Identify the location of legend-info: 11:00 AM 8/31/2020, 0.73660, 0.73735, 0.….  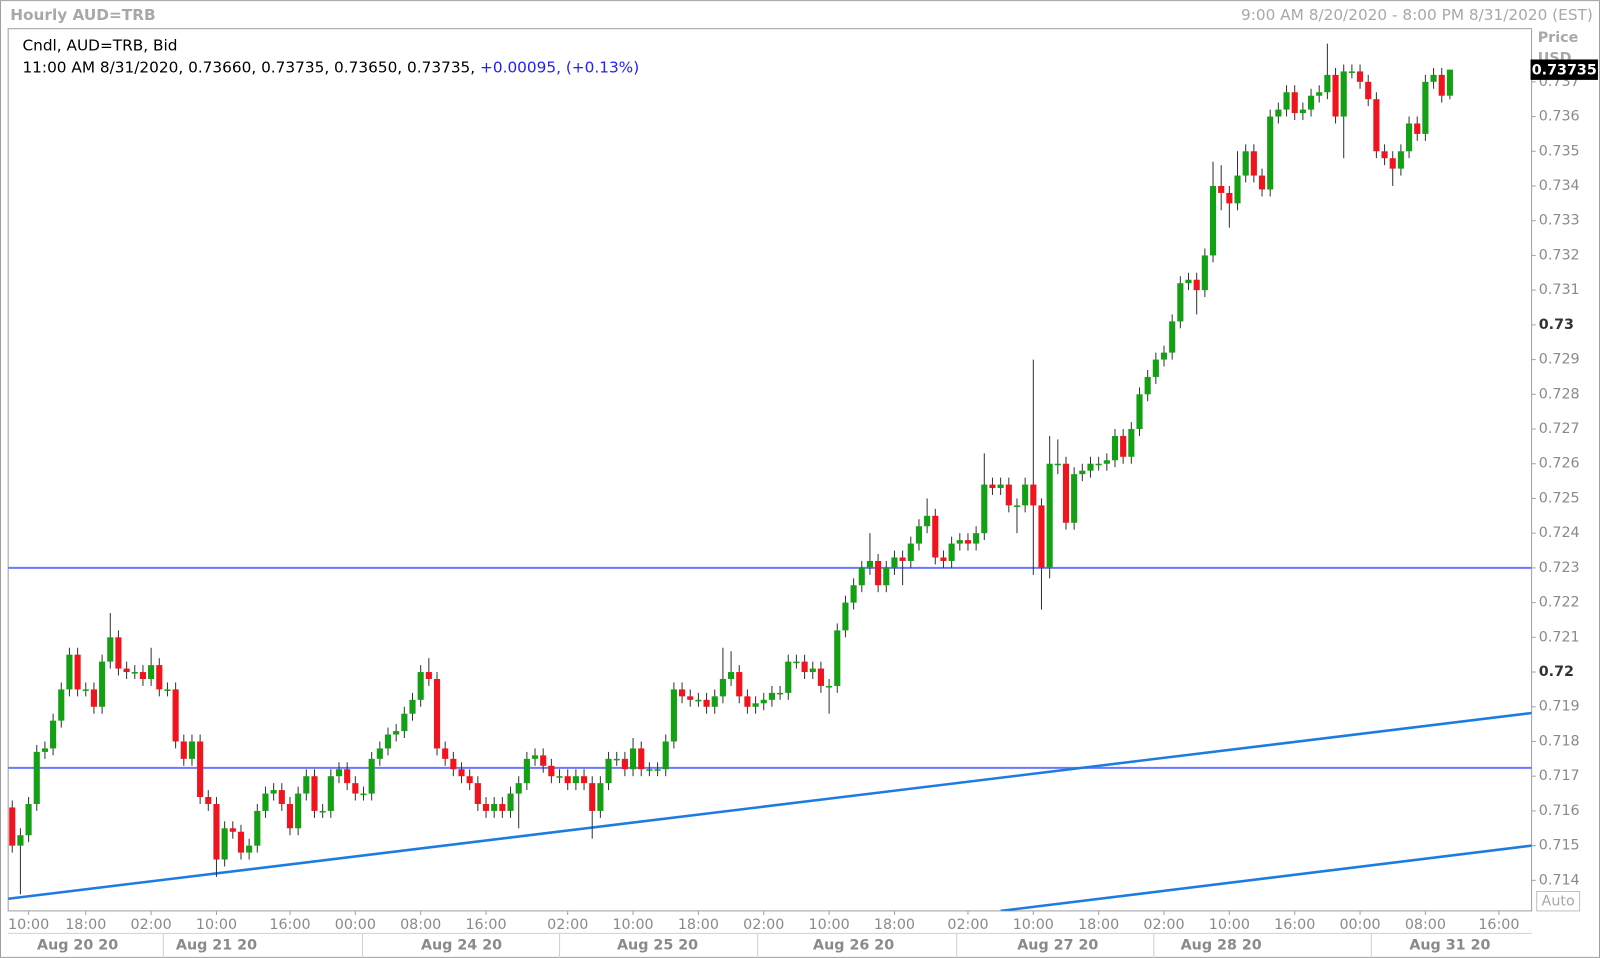
(330, 67).